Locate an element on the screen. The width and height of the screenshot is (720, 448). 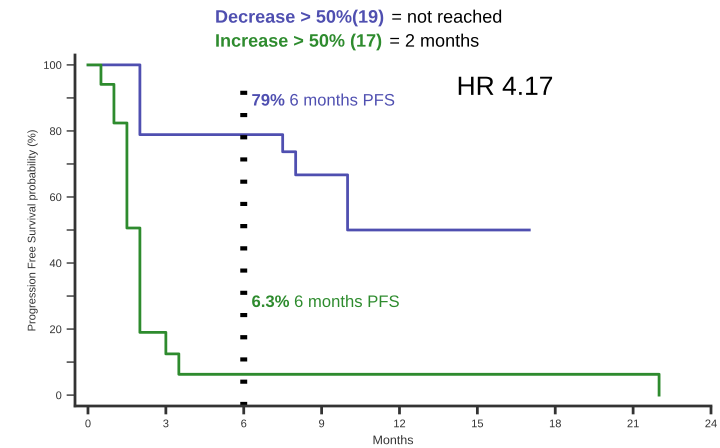
annotation: 79% 6 months PFS is located at coordinates (323, 99).